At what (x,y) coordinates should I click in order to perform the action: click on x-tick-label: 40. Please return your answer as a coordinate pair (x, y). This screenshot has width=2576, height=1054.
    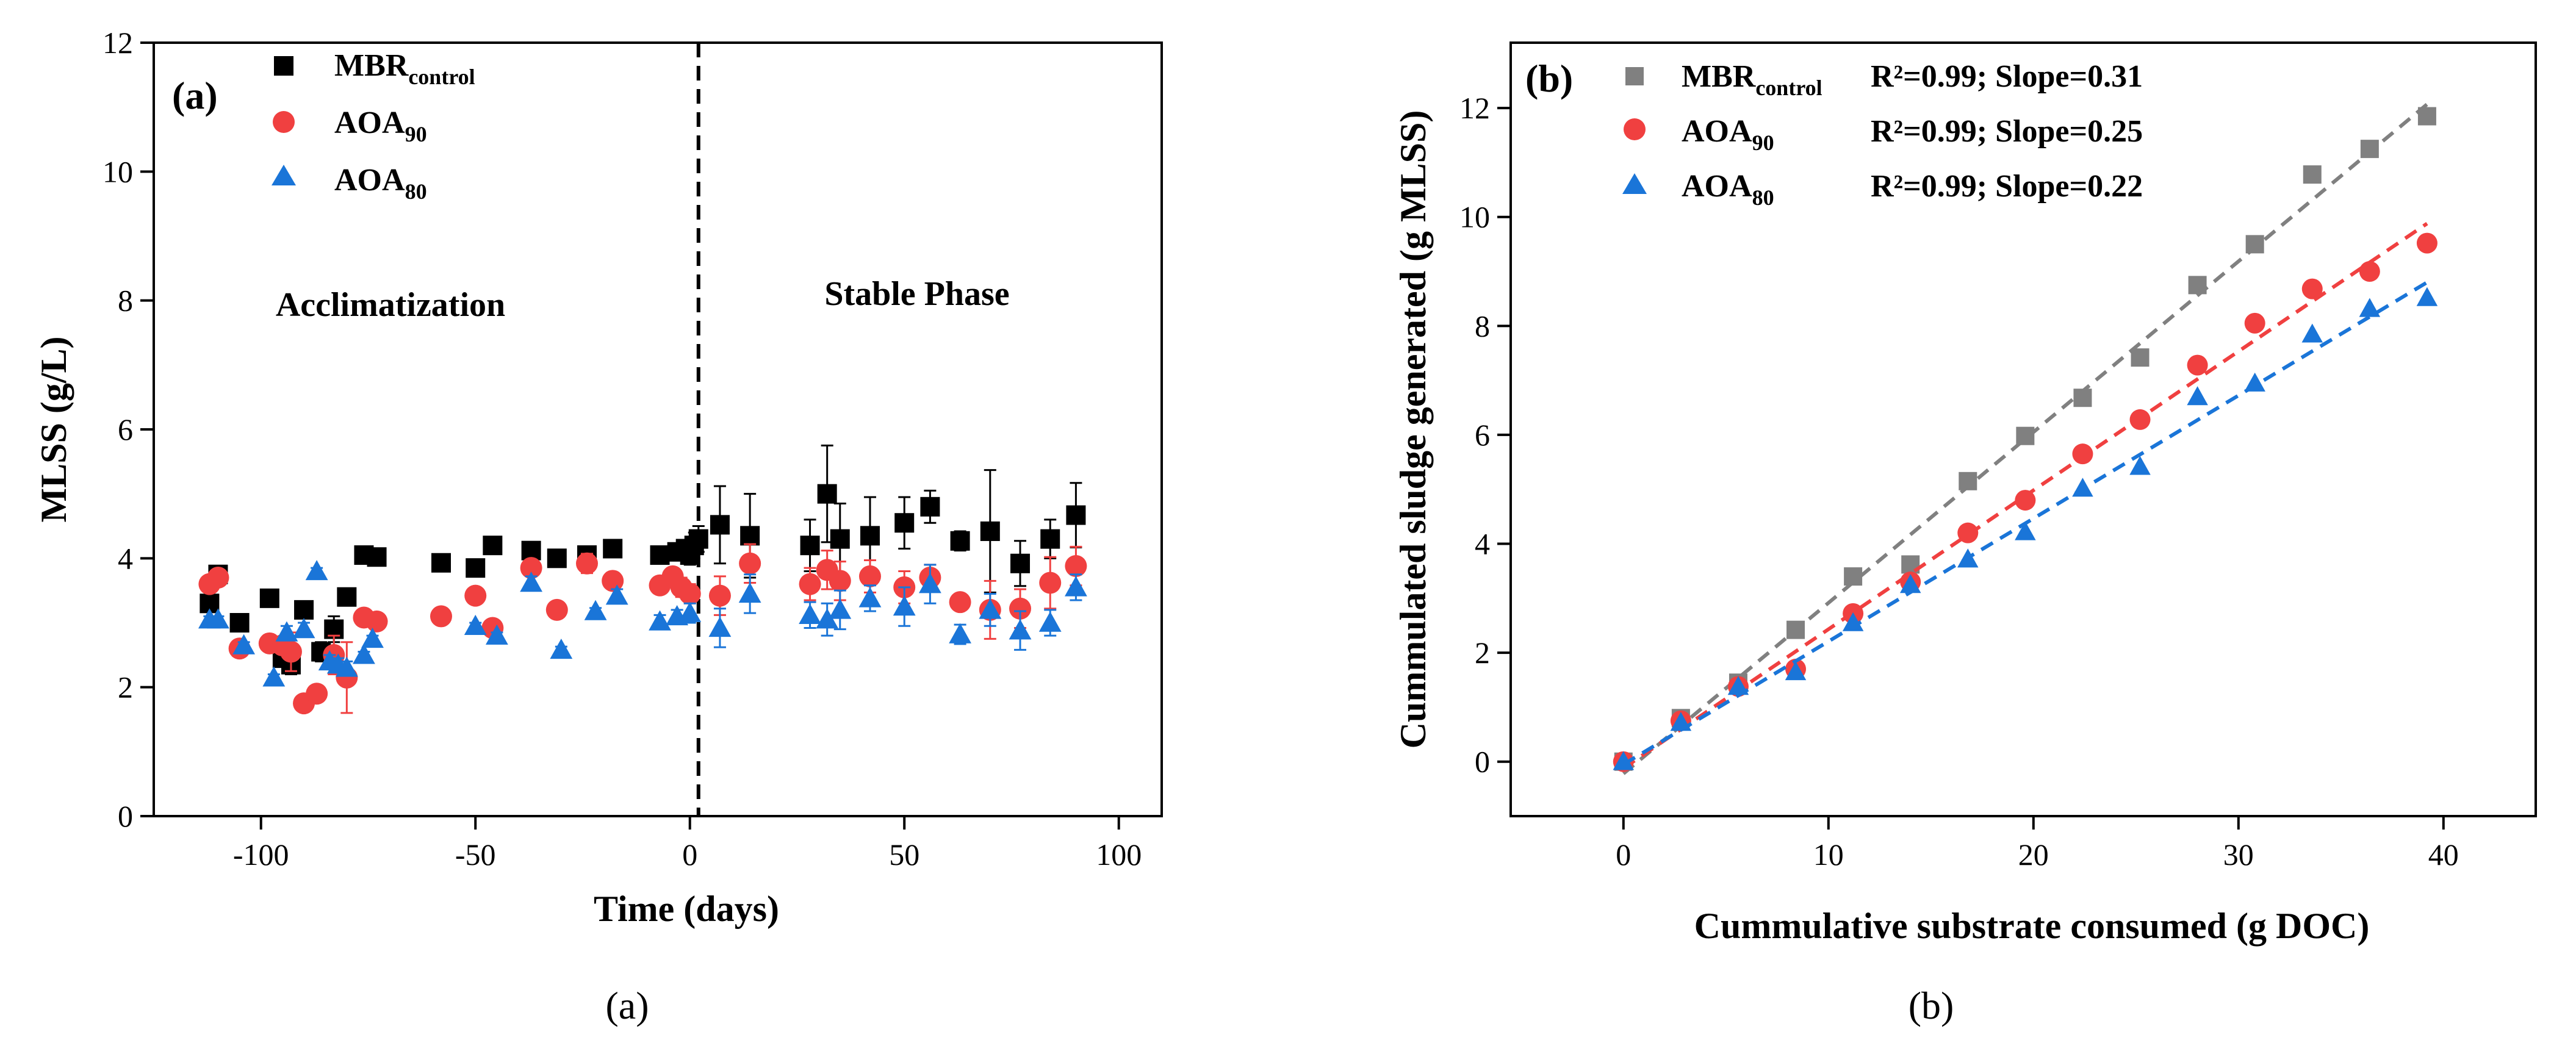
    Looking at the image, I should click on (2443, 854).